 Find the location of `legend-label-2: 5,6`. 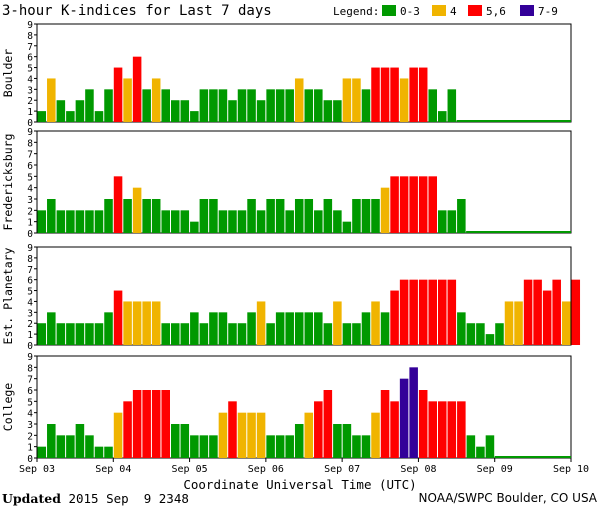

legend-label-2: 5,6 is located at coordinates (496, 11).